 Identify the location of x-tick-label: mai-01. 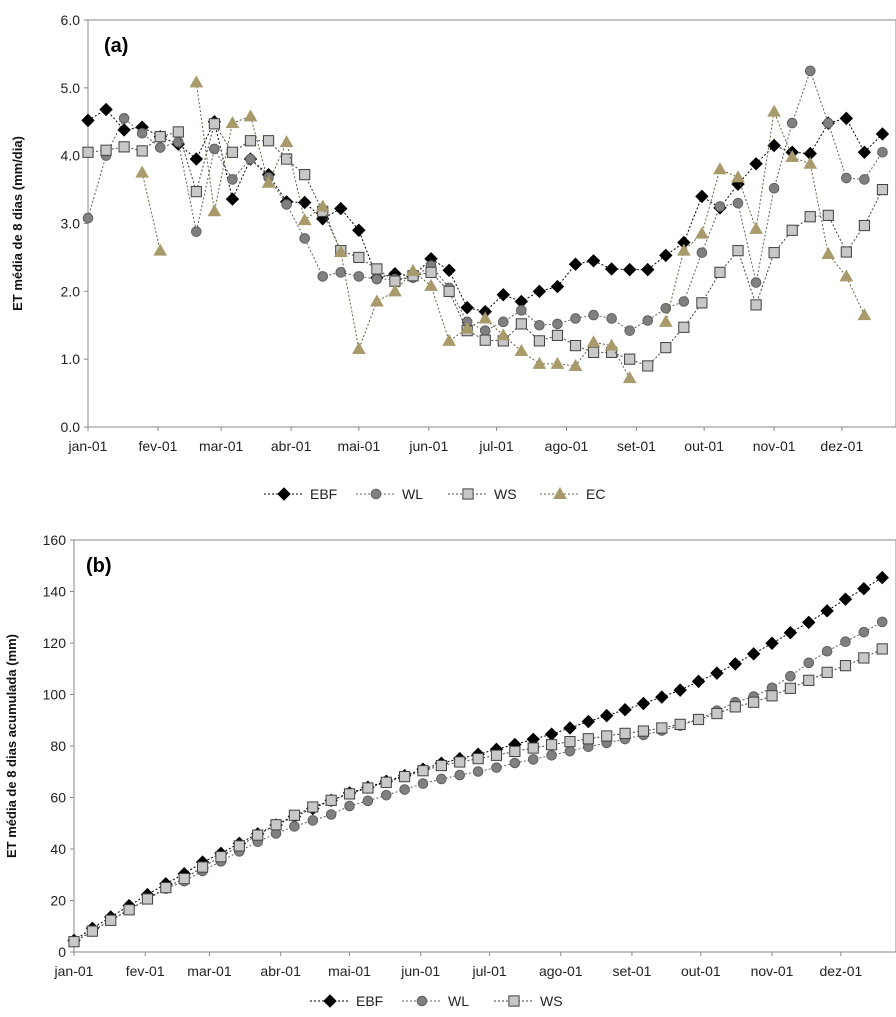
(349, 971).